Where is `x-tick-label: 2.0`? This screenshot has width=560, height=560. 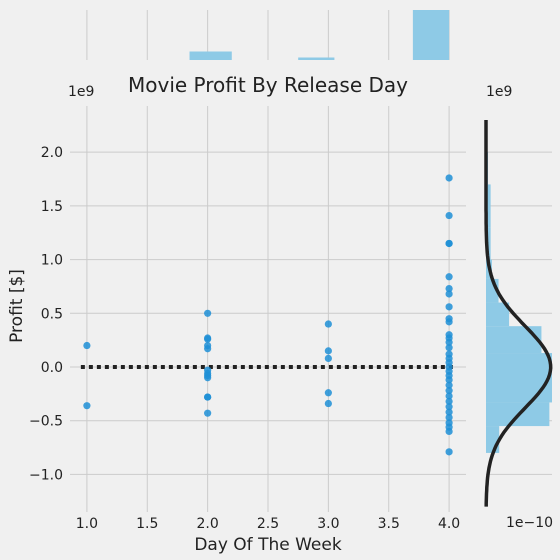
x-tick-label: 2.0 is located at coordinates (208, 524).